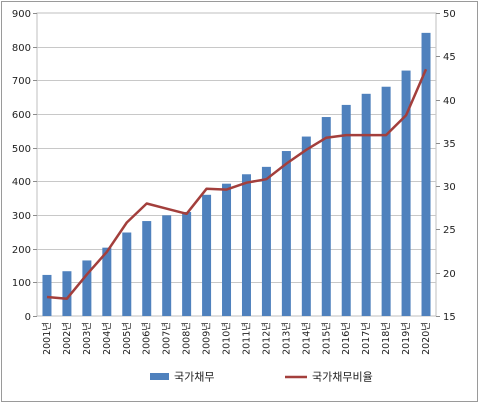 The height and width of the screenshot is (405, 481). Describe the element at coordinates (107, 281) in the screenshot. I see `bar-2004년` at that location.